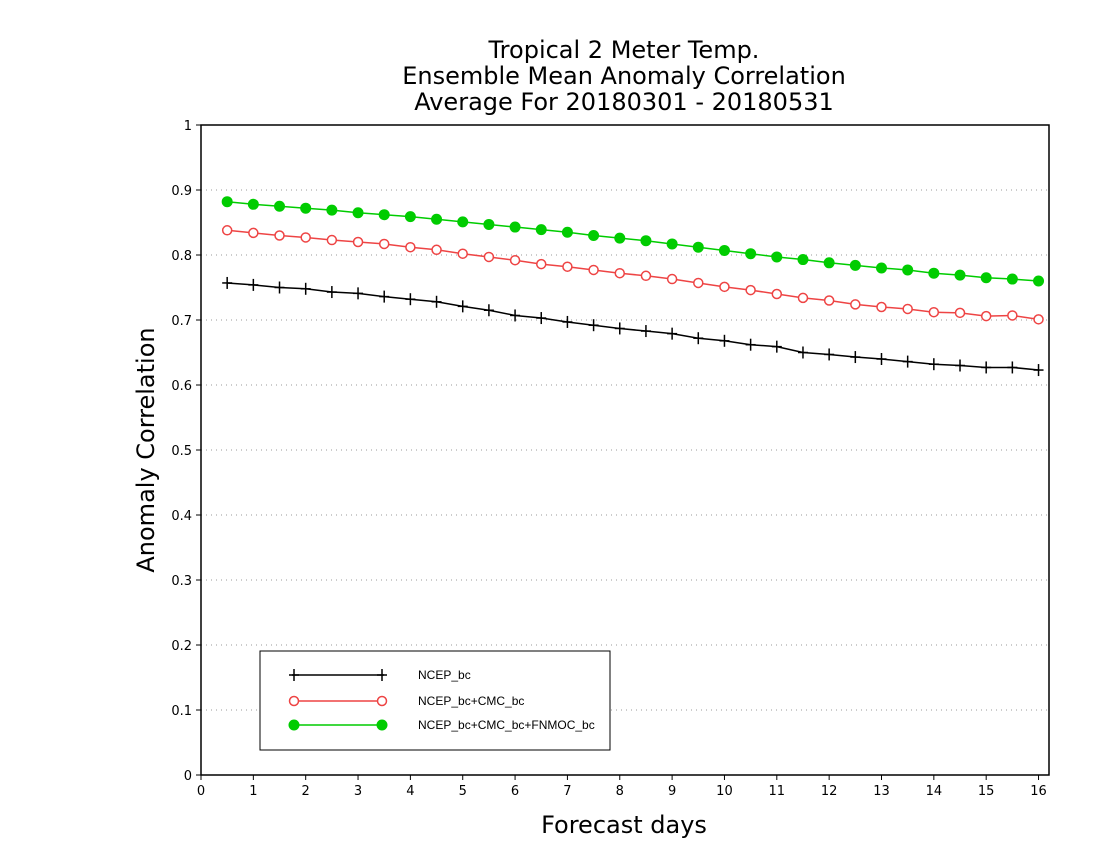  I want to click on legend-item: NCEP_bc+CMC_bc, so click(406, 701).